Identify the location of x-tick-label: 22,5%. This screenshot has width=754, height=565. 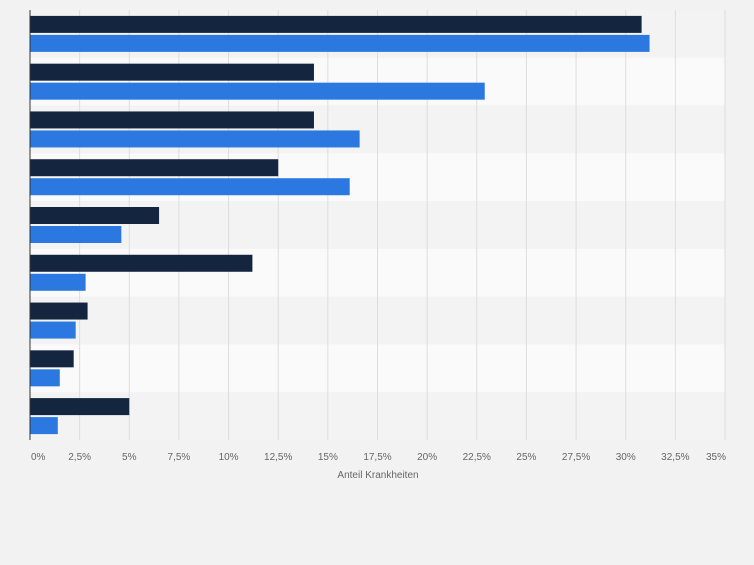
(477, 457).